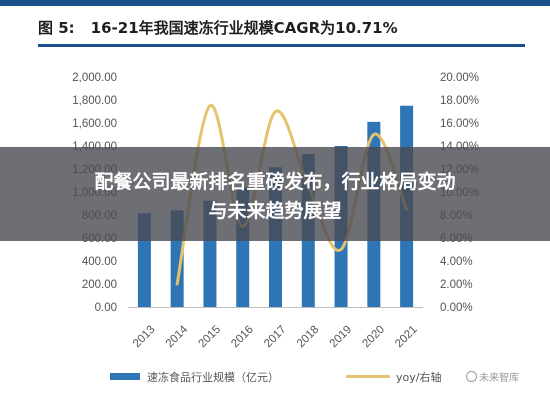 The width and height of the screenshot is (550, 400). I want to click on x-axis-tick-label: 2020, so click(373, 337).